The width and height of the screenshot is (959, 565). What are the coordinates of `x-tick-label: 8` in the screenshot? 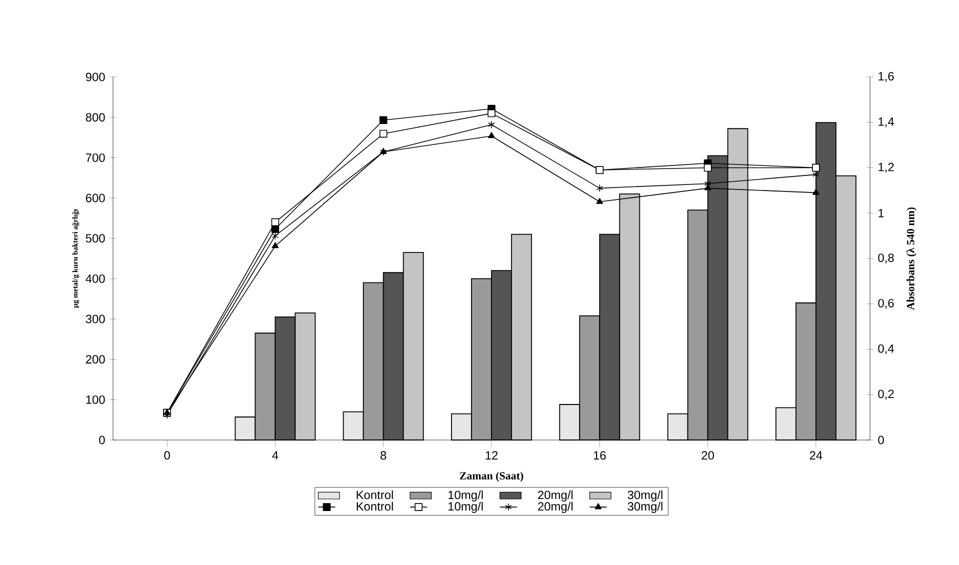 It's located at (383, 455).